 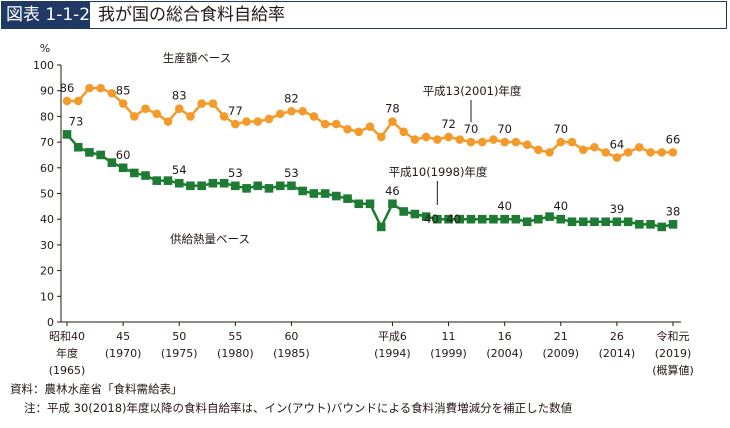 I want to click on data-label-production: 85, so click(x=123, y=91).